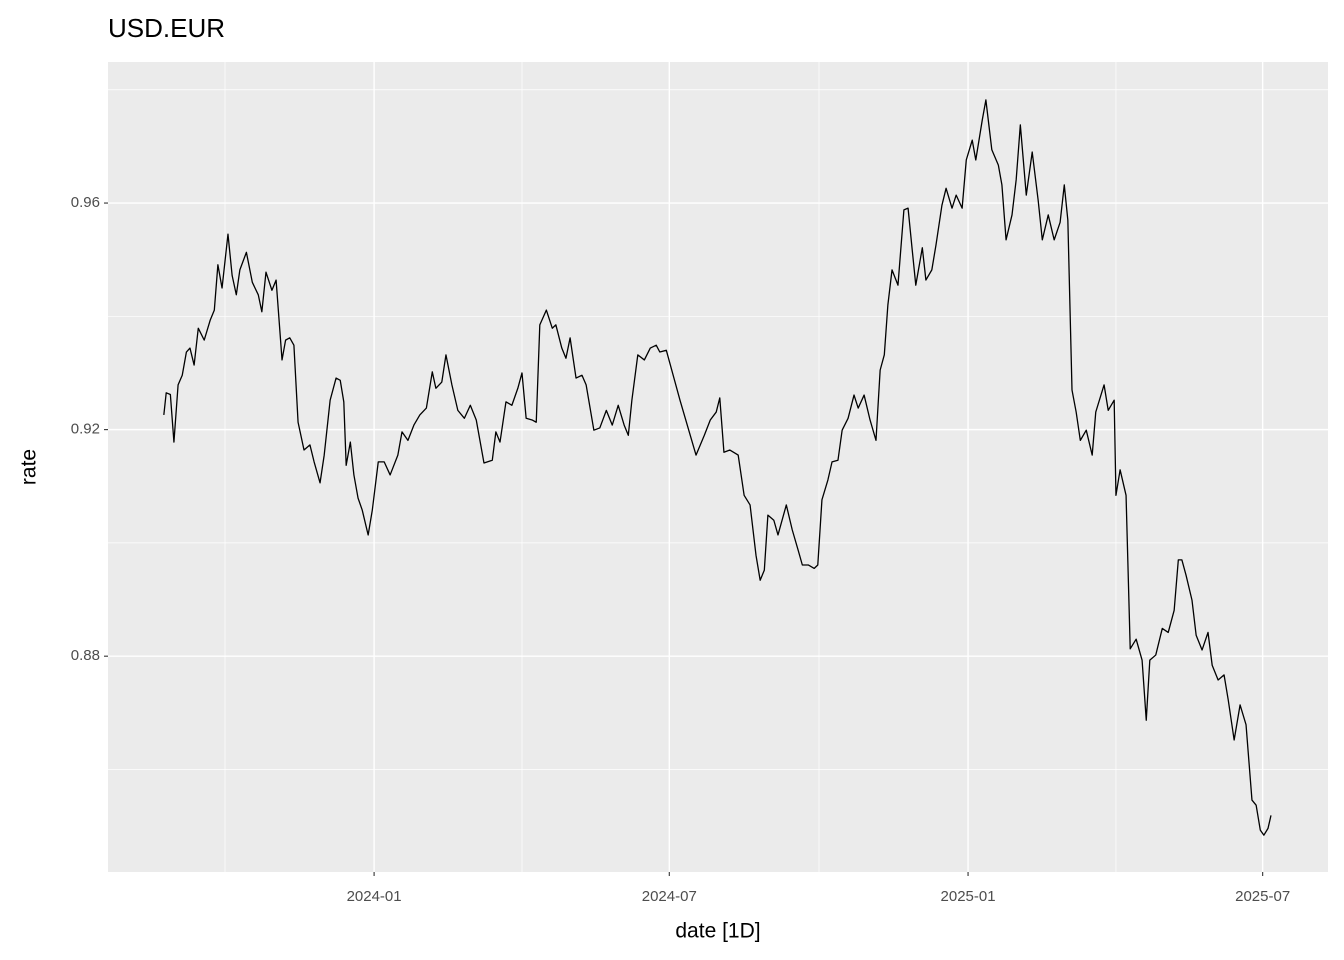 Image resolution: width=1344 pixels, height=960 pixels. Describe the element at coordinates (968, 896) in the screenshot. I see `x-tick-label: 2025-01` at that location.